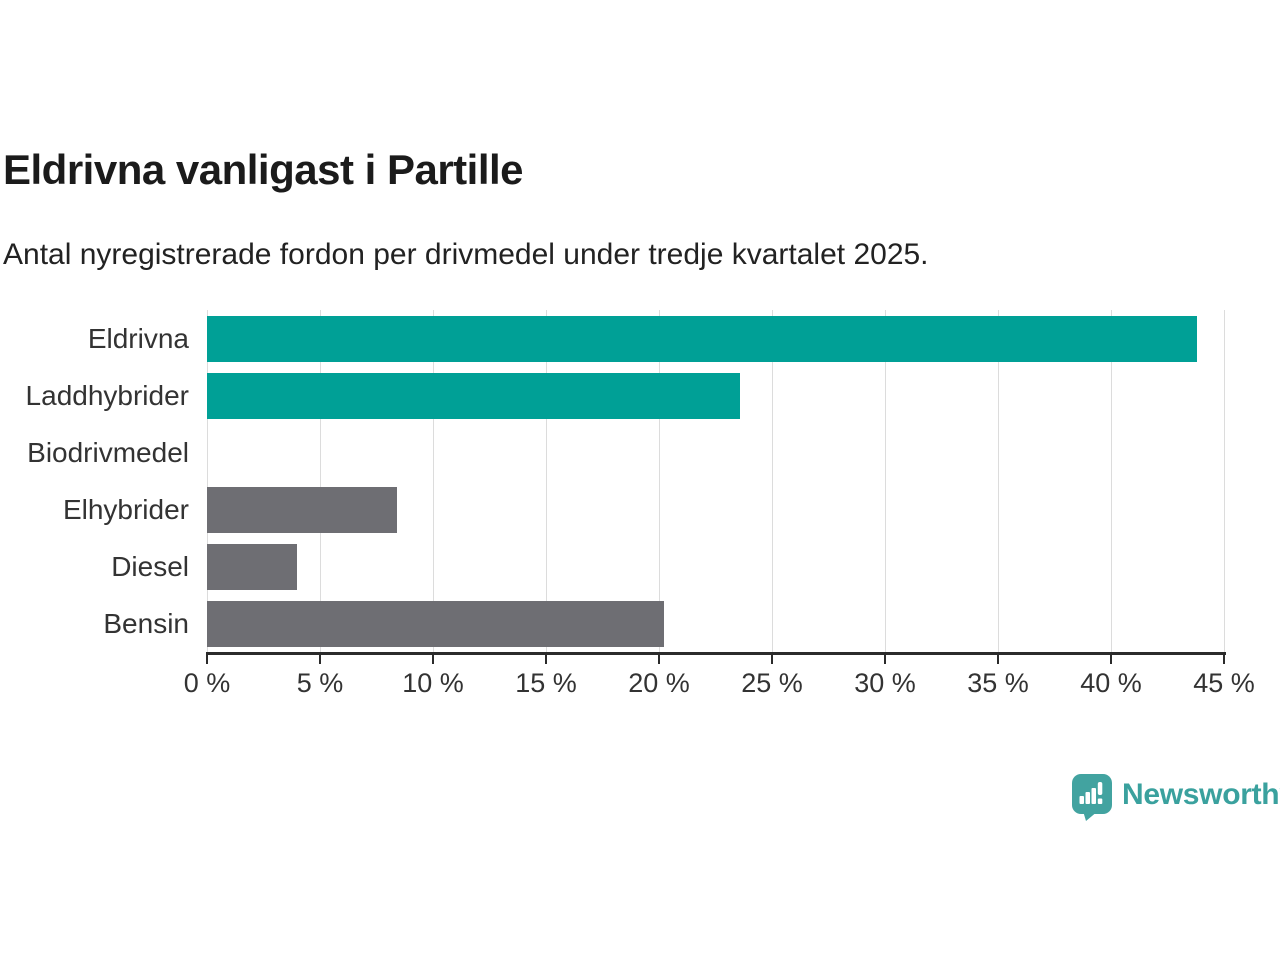 The height and width of the screenshot is (960, 1280). What do you see at coordinates (207, 683) in the screenshot?
I see `x-tick-label: 0 %` at bounding box center [207, 683].